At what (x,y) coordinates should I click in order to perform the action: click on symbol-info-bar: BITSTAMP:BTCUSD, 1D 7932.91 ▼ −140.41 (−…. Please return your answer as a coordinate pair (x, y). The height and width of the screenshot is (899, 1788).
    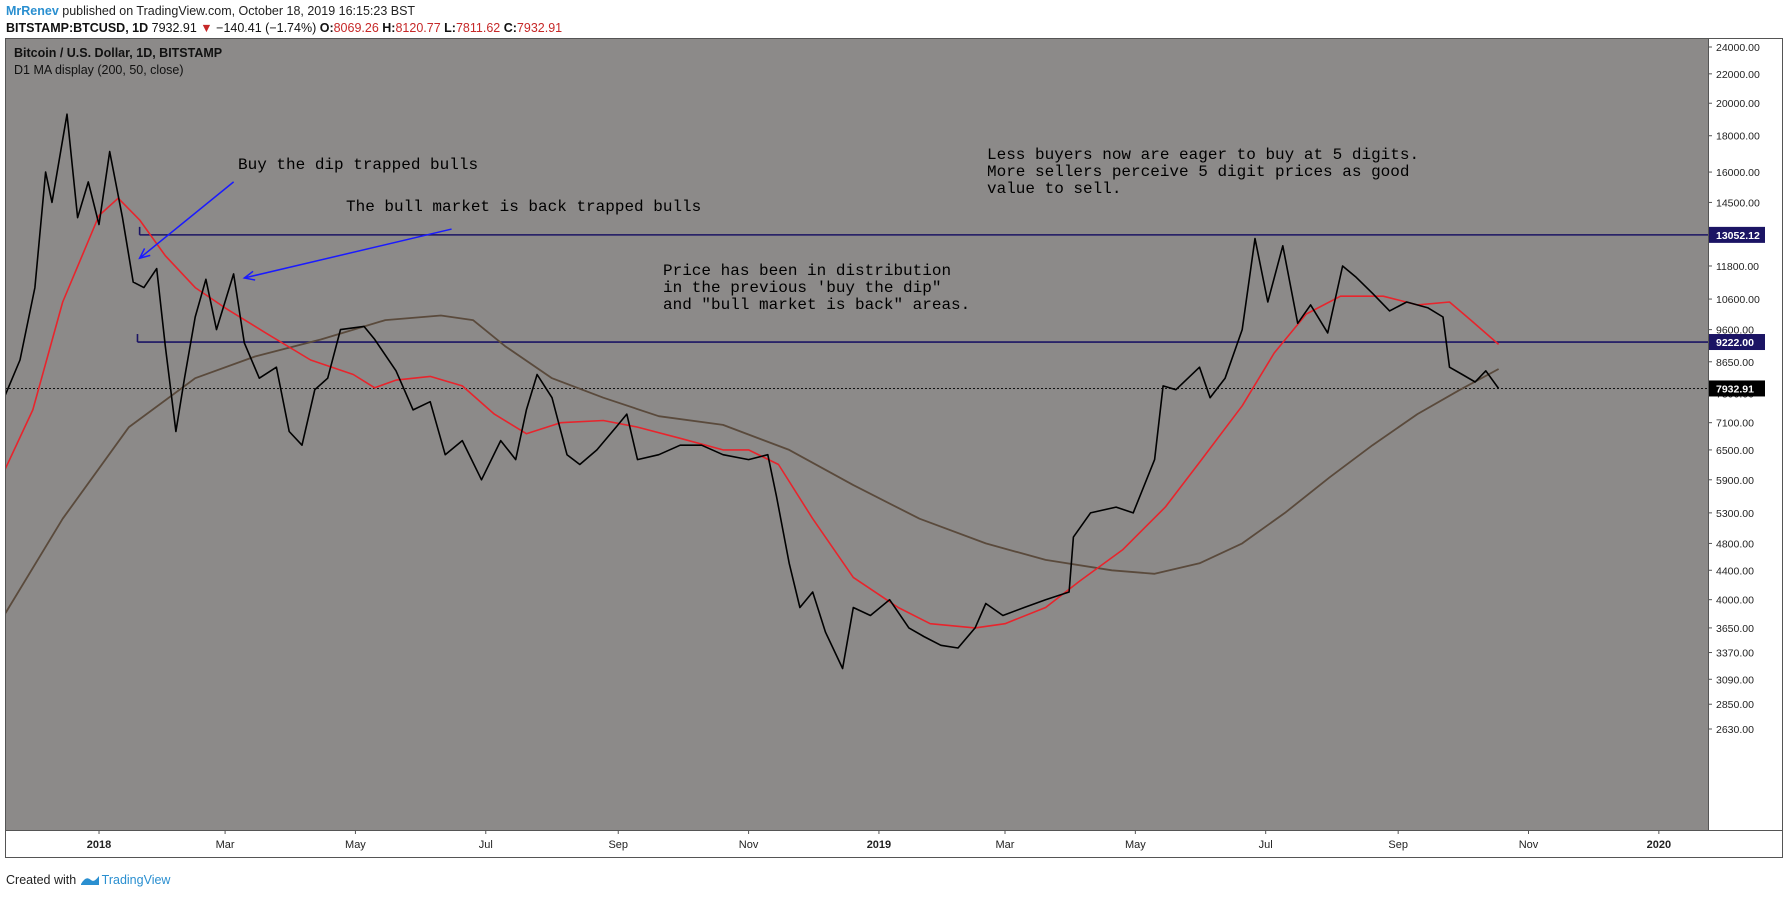
    Looking at the image, I should click on (284, 28).